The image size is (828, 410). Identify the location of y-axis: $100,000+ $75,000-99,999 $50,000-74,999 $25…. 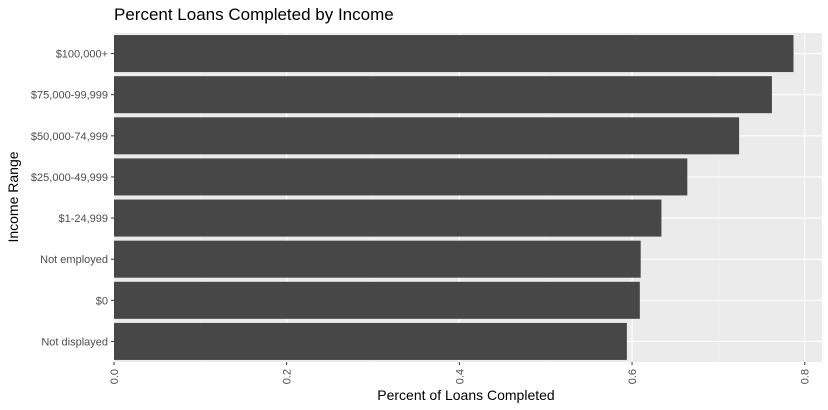
(72, 198).